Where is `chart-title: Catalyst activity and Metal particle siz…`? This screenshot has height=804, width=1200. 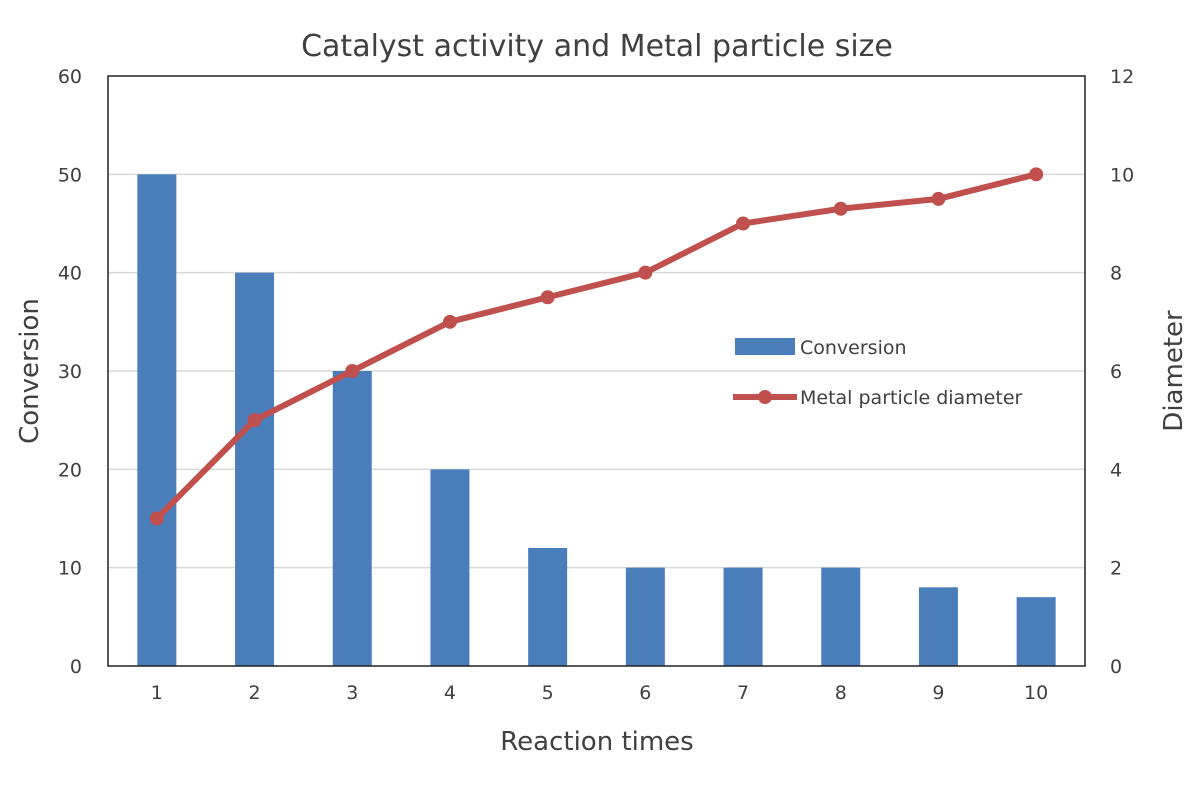 chart-title: Catalyst activity and Metal particle siz… is located at coordinates (597, 46).